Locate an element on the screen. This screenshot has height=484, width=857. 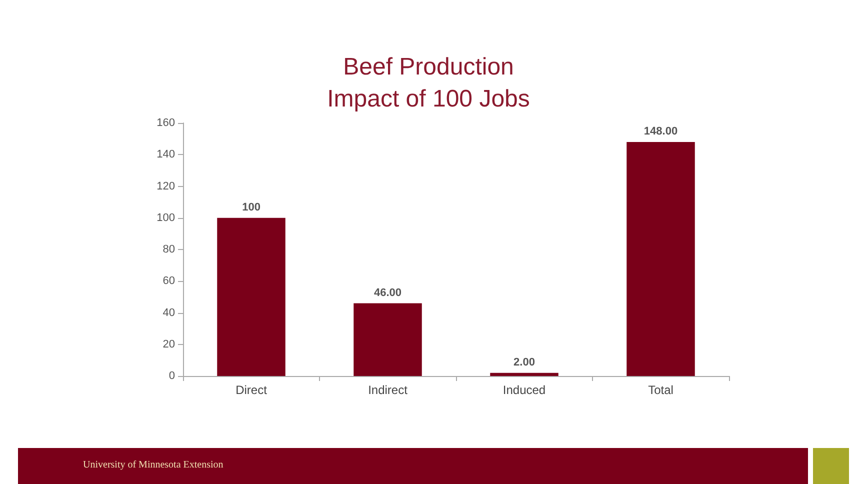
text: University of Minnesota Extension is located at coordinates (153, 465).